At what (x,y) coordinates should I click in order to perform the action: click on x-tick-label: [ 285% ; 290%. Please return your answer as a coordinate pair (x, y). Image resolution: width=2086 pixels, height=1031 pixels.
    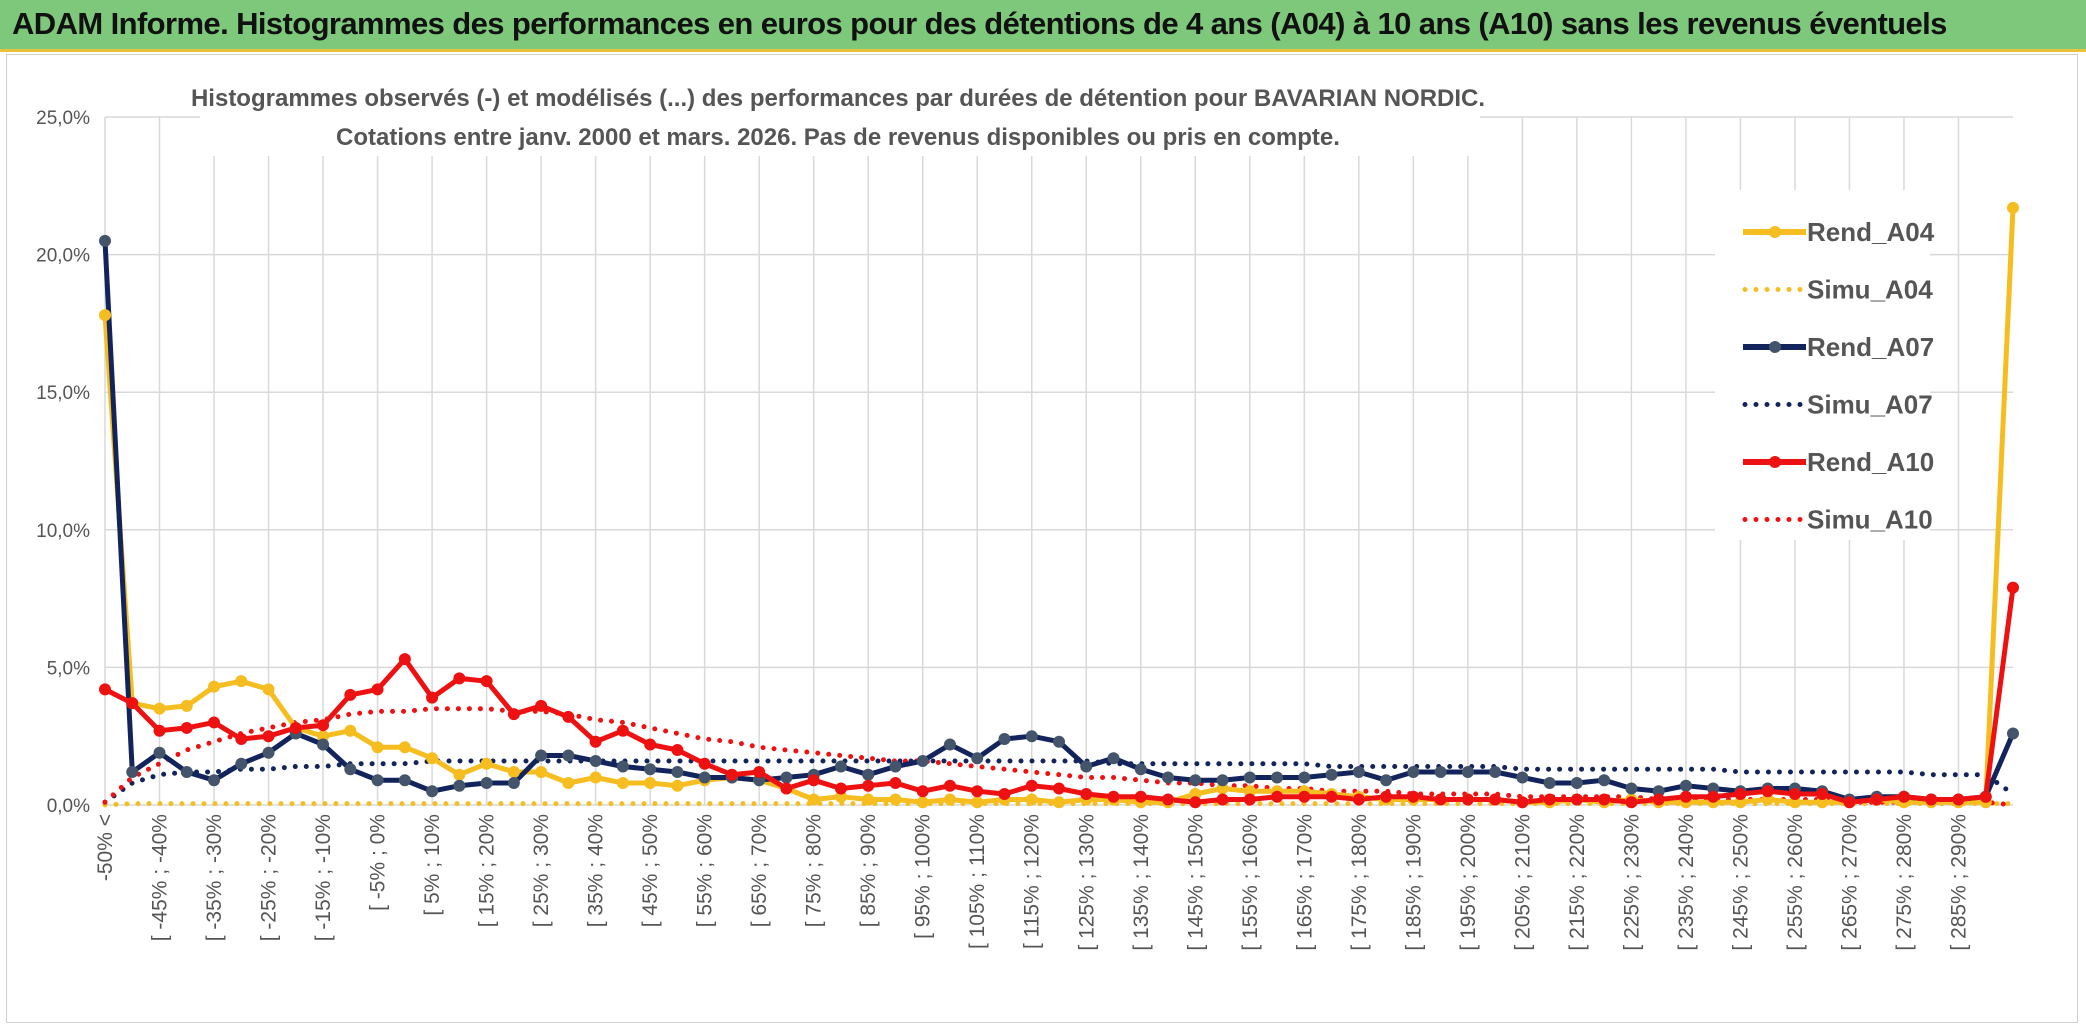
    Looking at the image, I should click on (1958, 882).